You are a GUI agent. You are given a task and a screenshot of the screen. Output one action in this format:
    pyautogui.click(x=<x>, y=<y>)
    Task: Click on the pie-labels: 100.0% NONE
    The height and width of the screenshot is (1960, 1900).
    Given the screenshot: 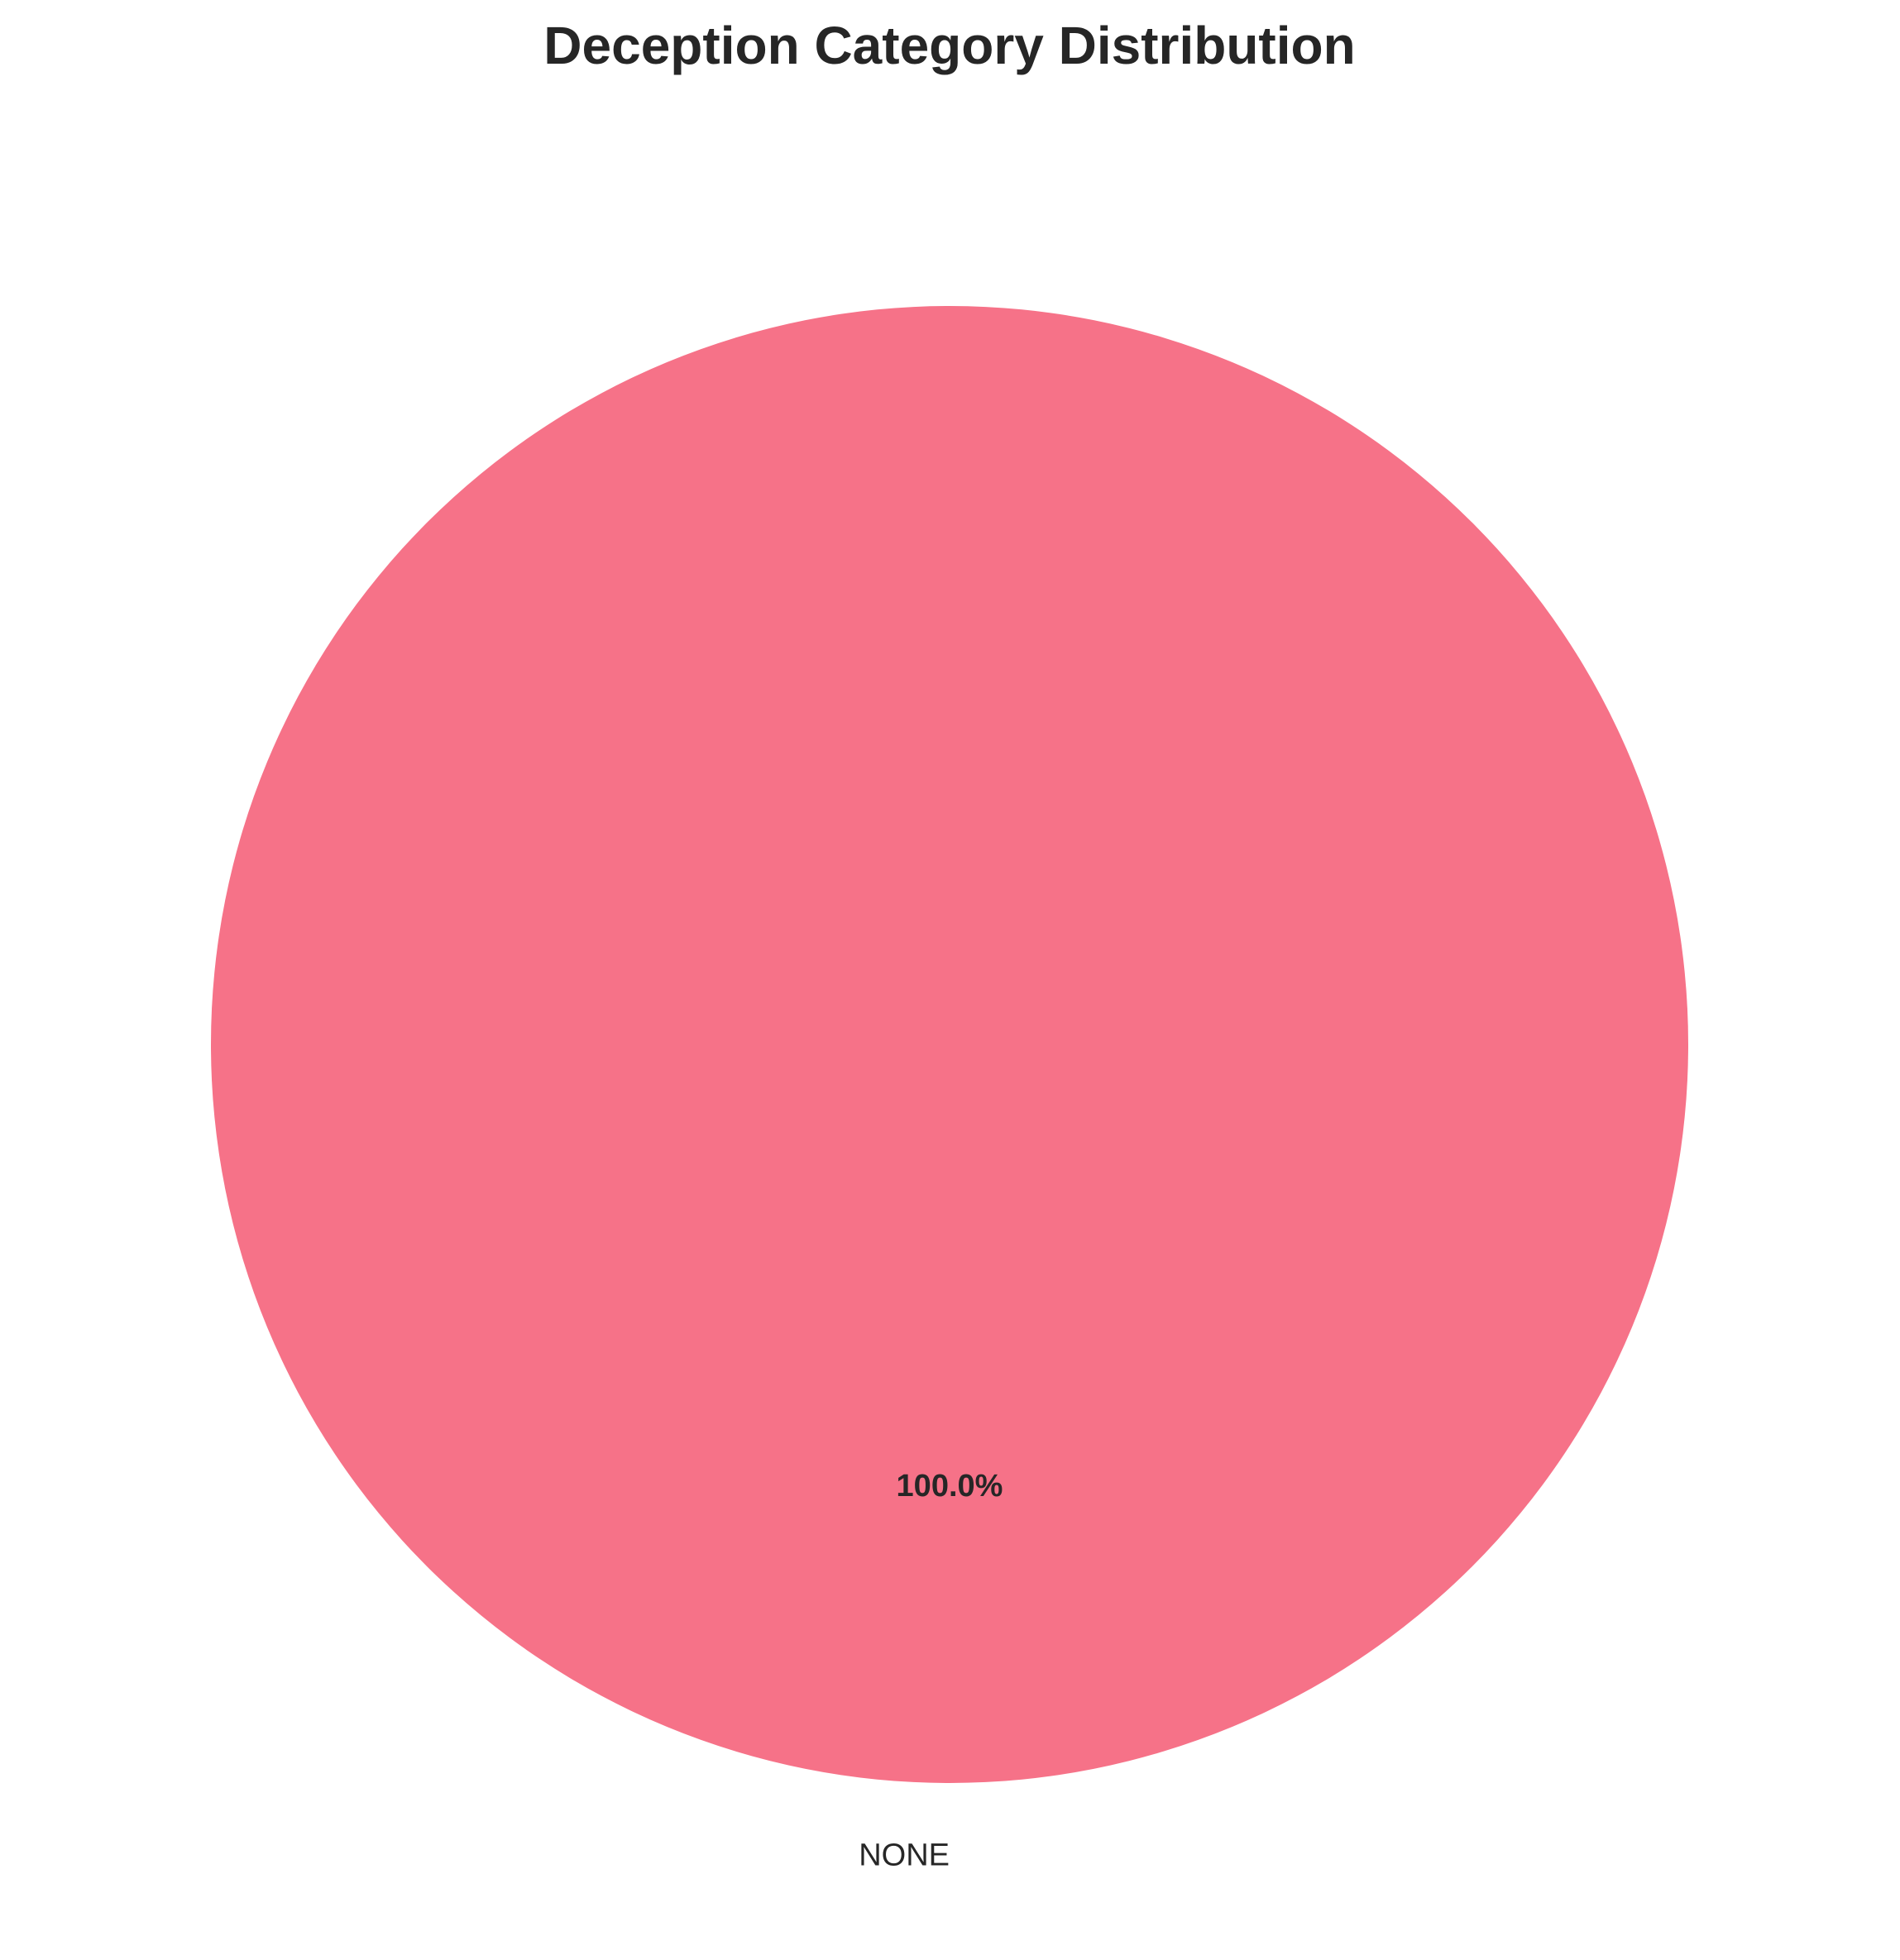 What is the action you would take?
    pyautogui.click(x=931, y=1671)
    